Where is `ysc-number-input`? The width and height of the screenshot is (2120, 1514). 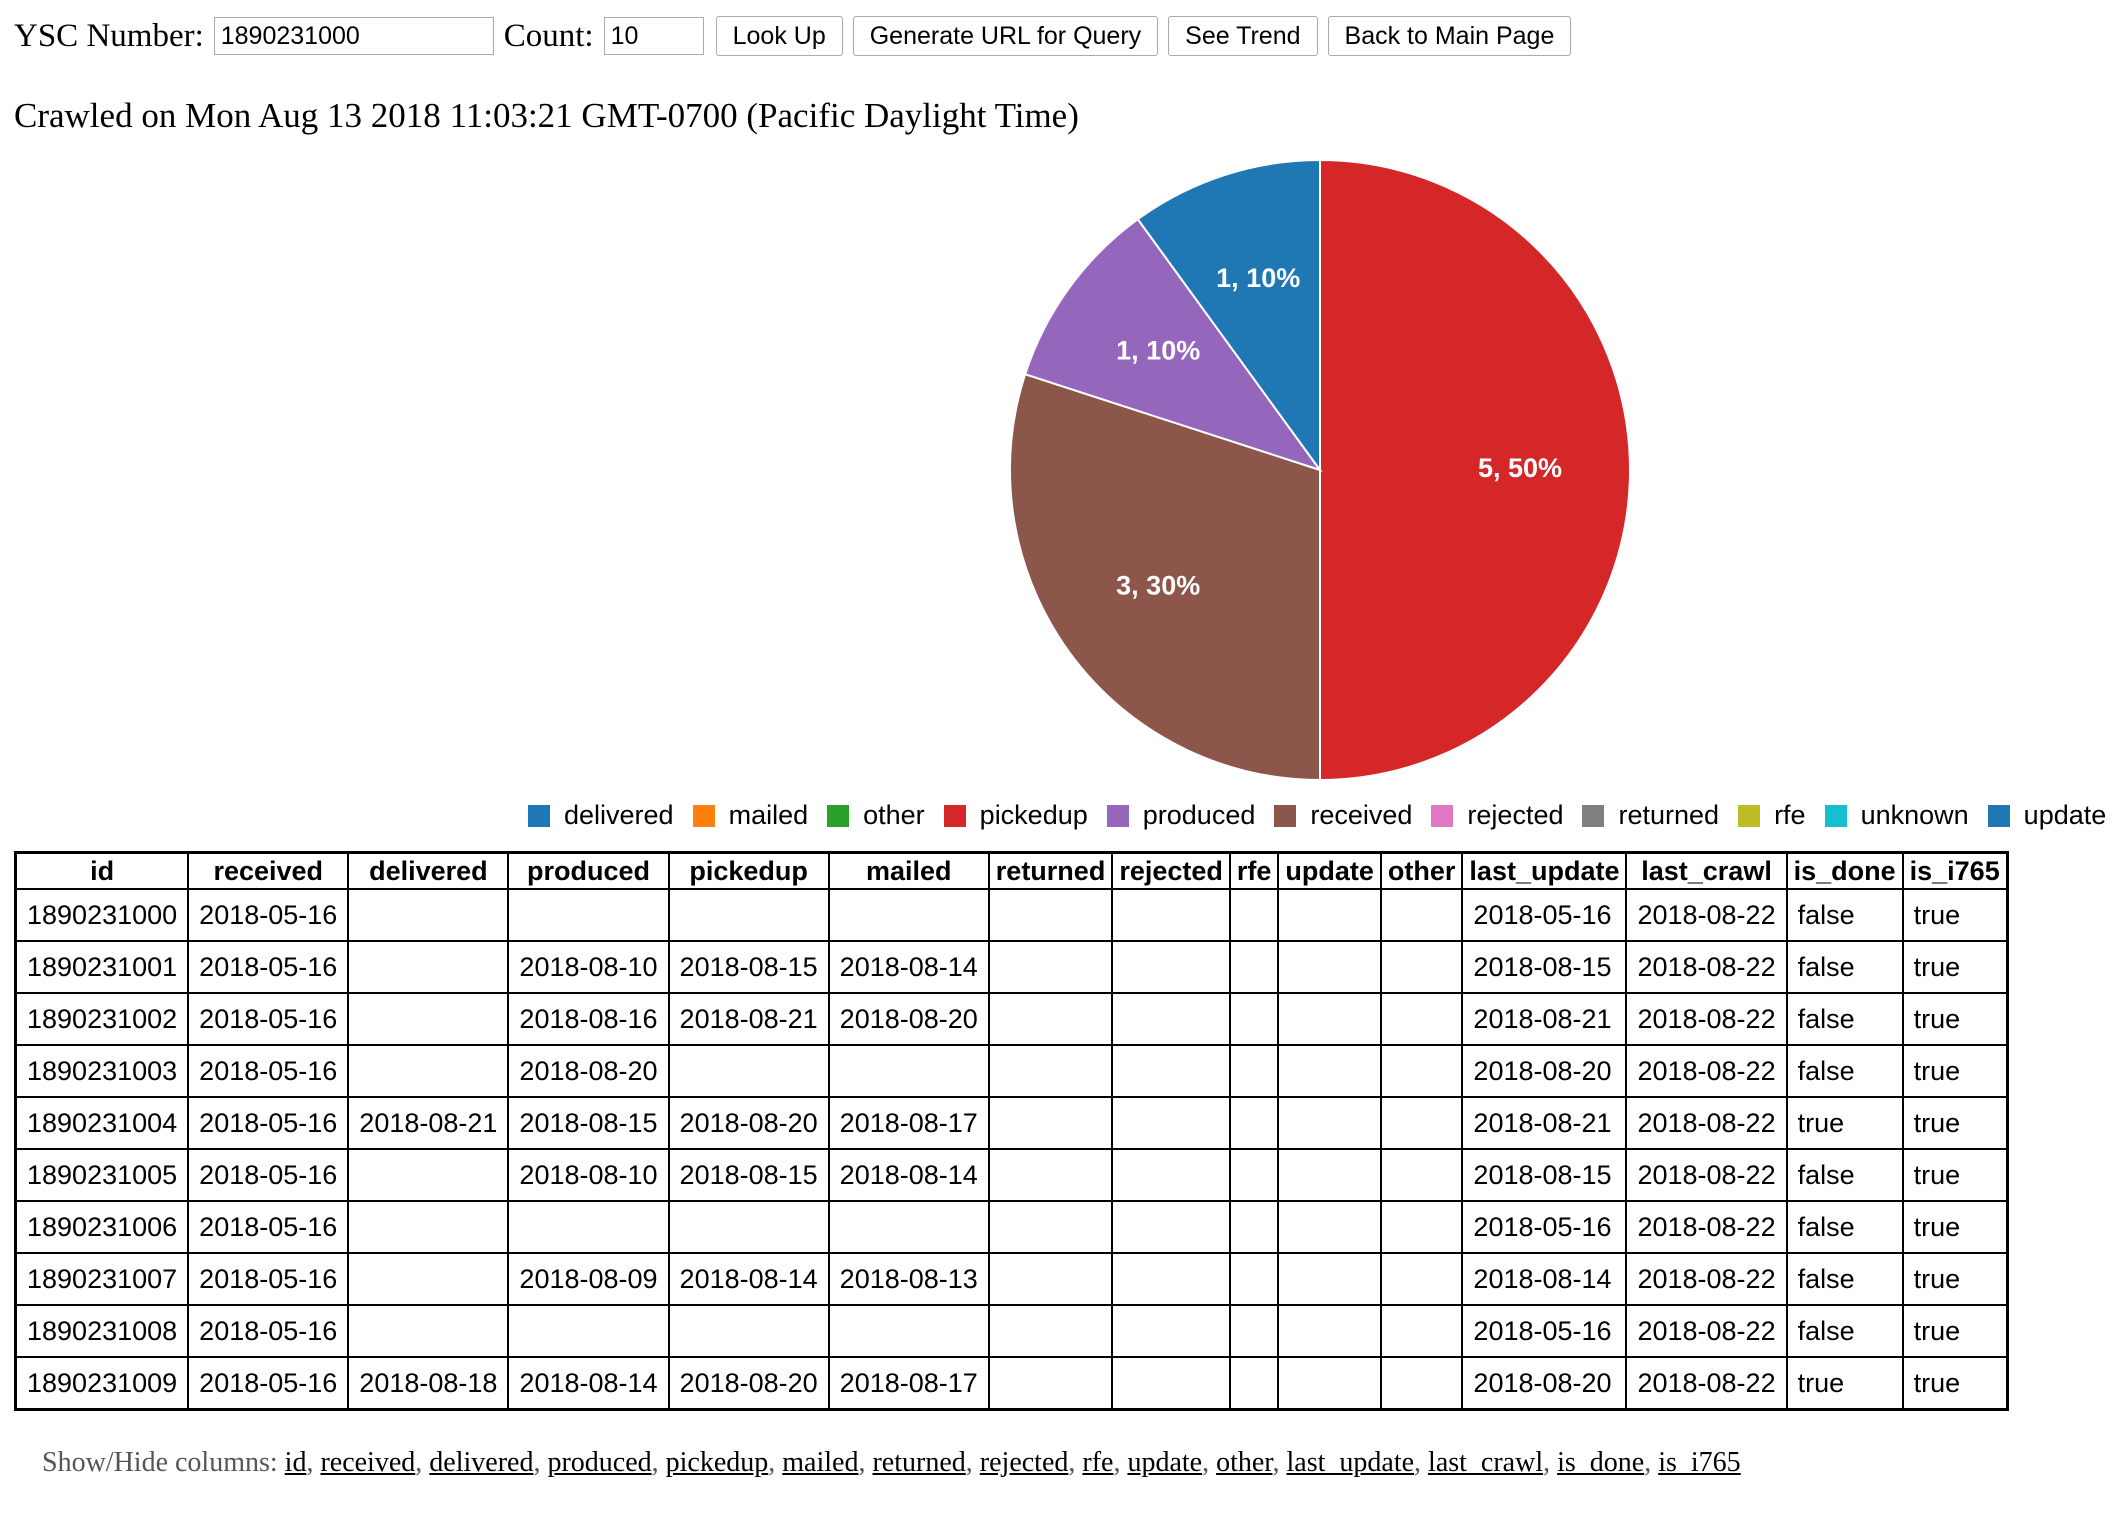 ysc-number-input is located at coordinates (353, 36).